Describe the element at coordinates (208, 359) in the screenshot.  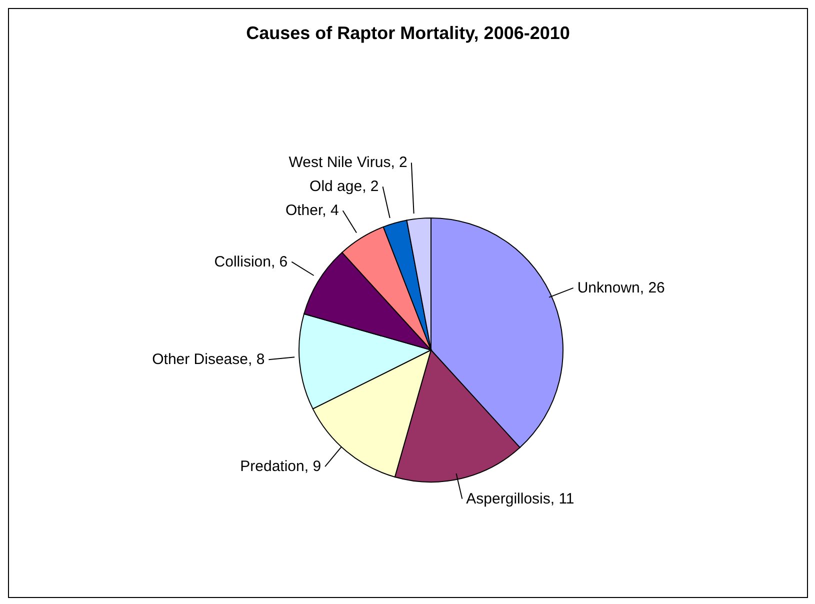
I see `slice-label: Other Disease, 8` at that location.